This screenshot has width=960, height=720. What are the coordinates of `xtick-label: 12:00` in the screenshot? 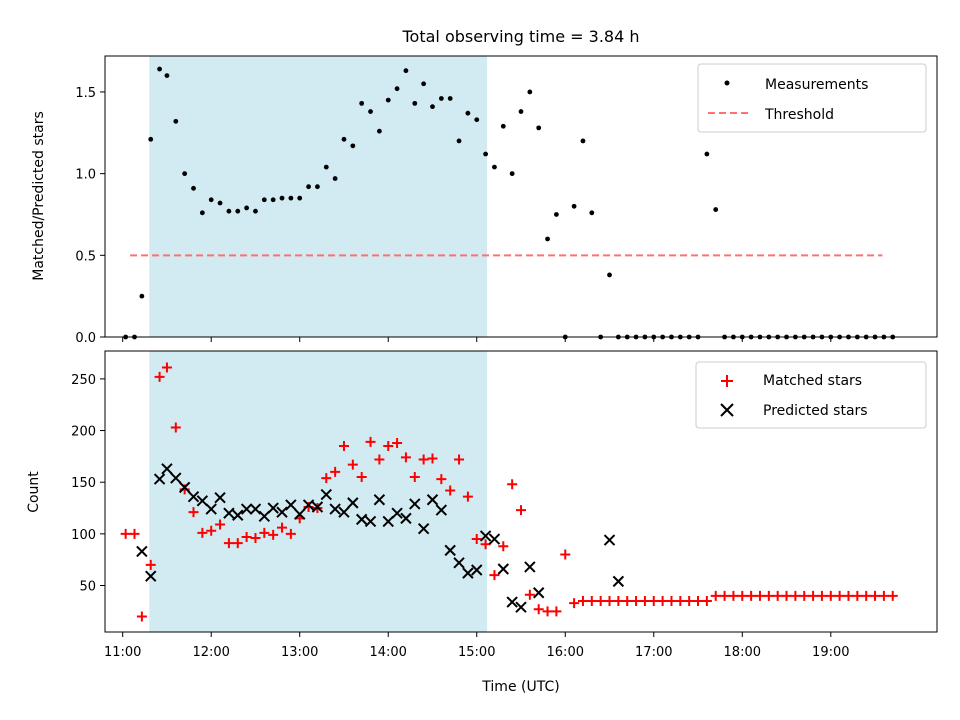 It's located at (210, 652).